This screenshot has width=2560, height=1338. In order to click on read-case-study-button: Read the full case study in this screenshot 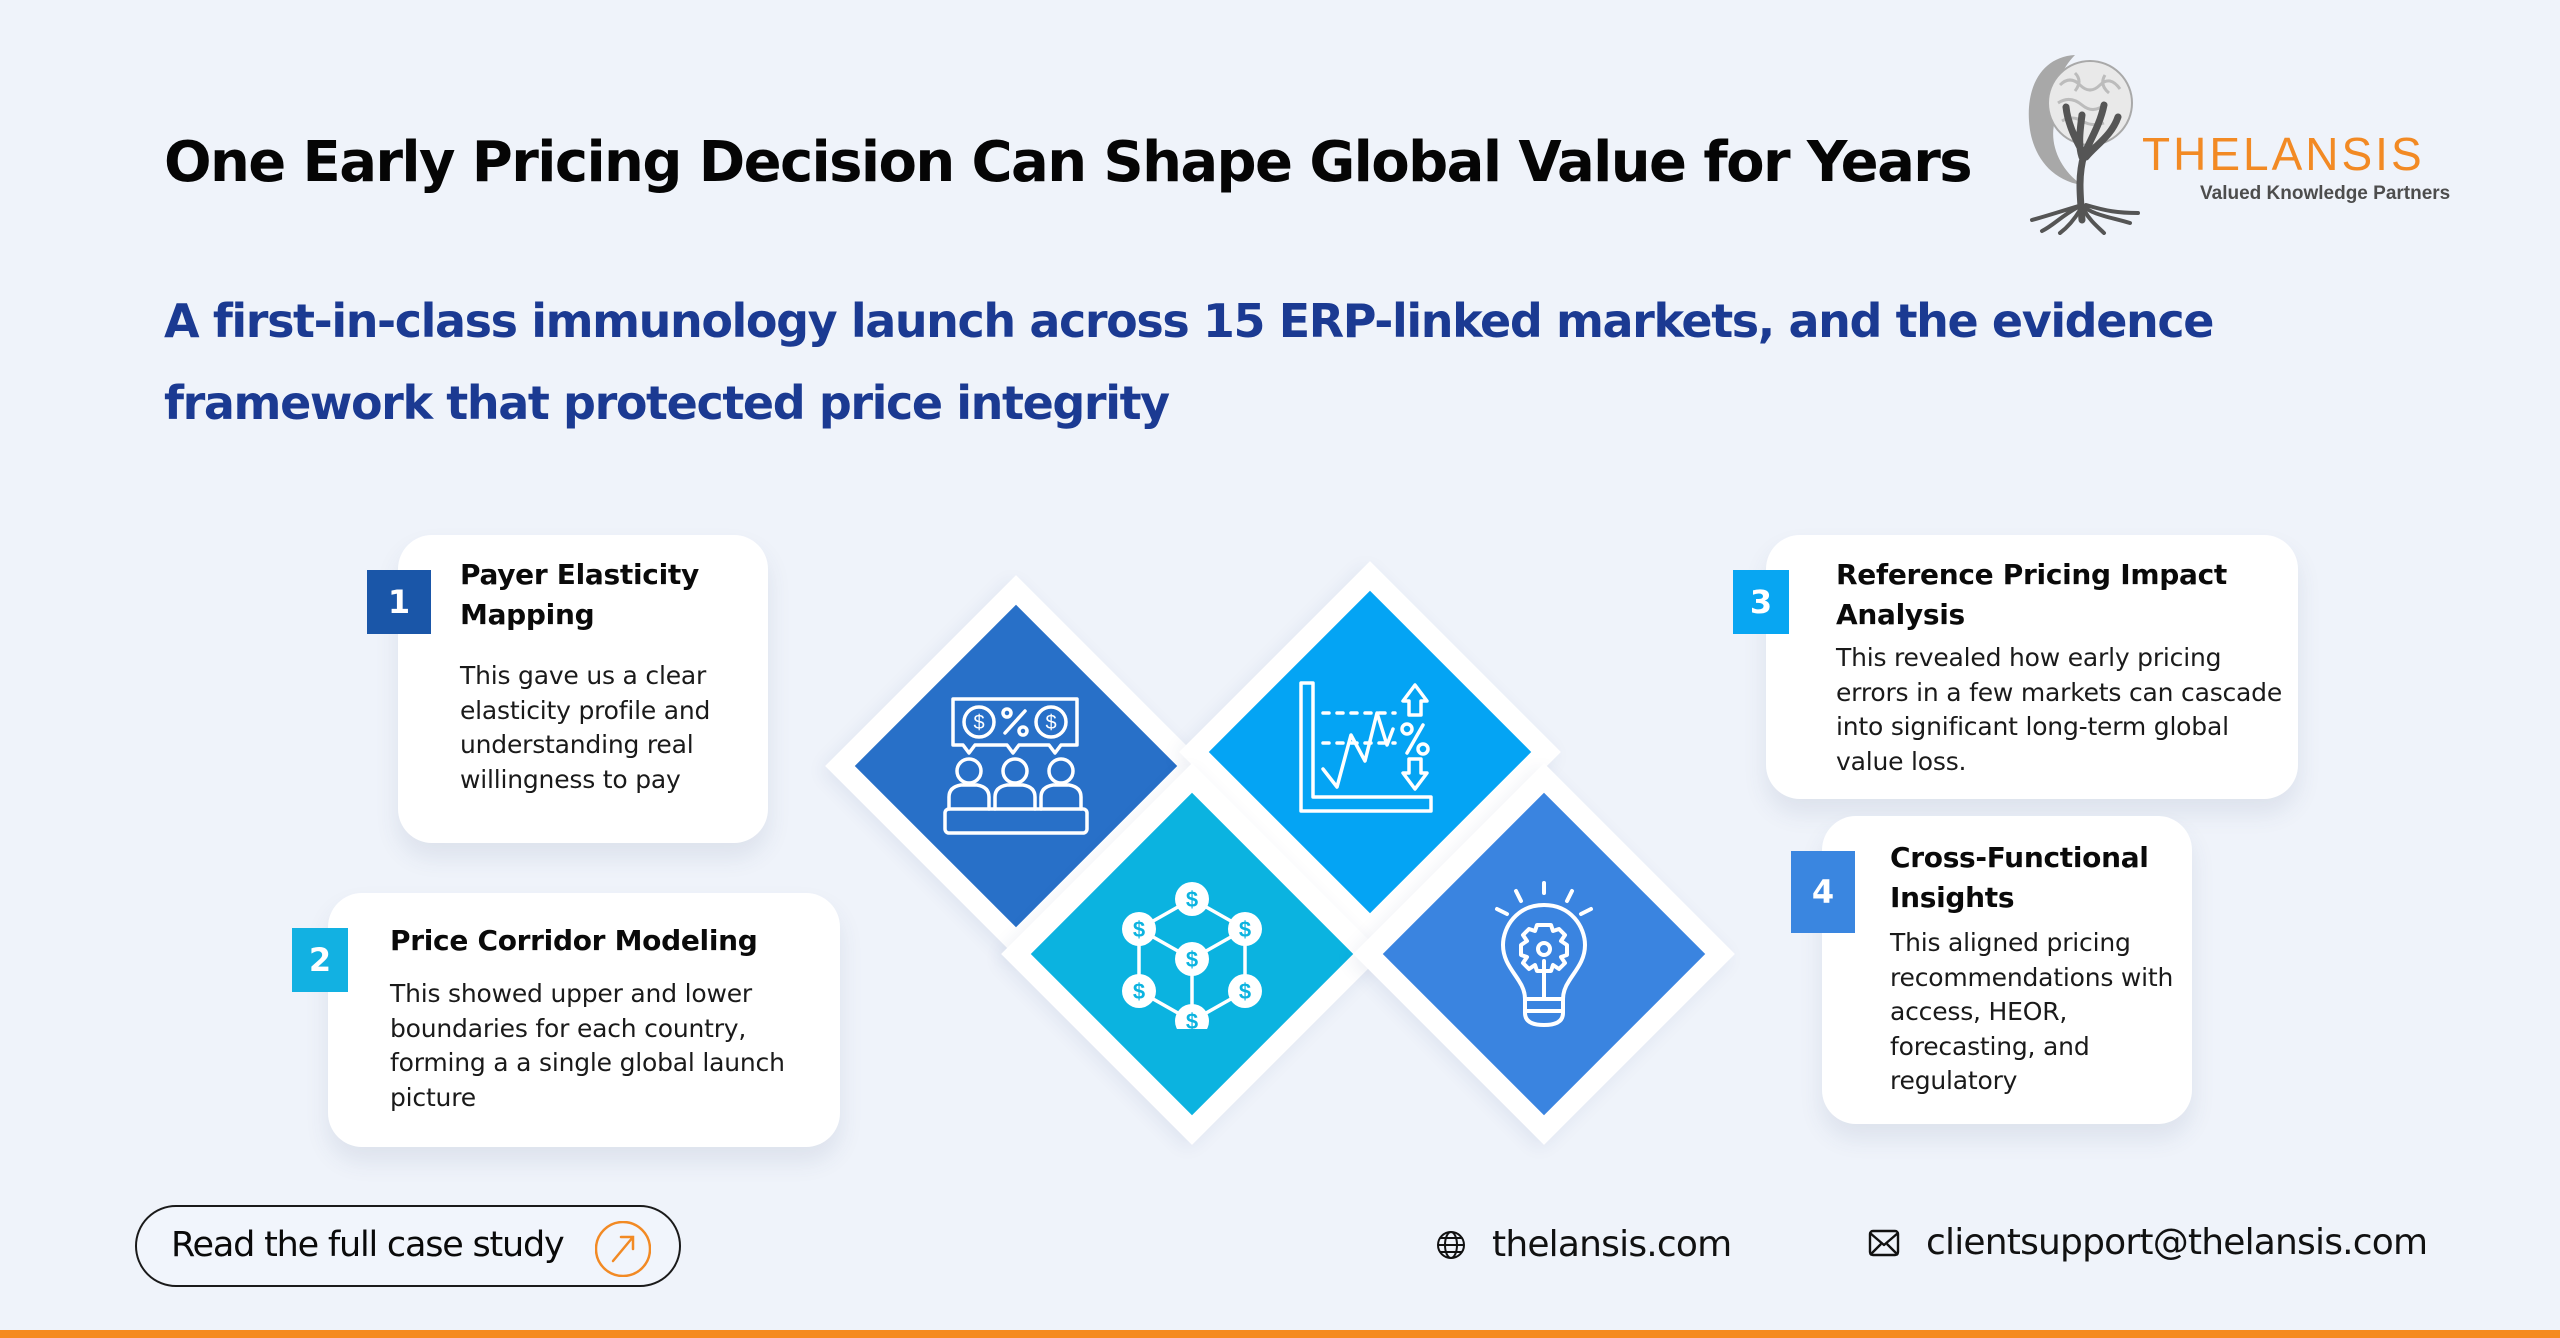, I will do `click(408, 1246)`.